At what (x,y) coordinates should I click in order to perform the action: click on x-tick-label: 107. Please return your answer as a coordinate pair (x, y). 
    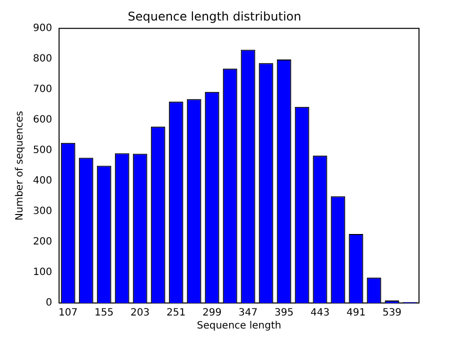
    Looking at the image, I should click on (68, 313).